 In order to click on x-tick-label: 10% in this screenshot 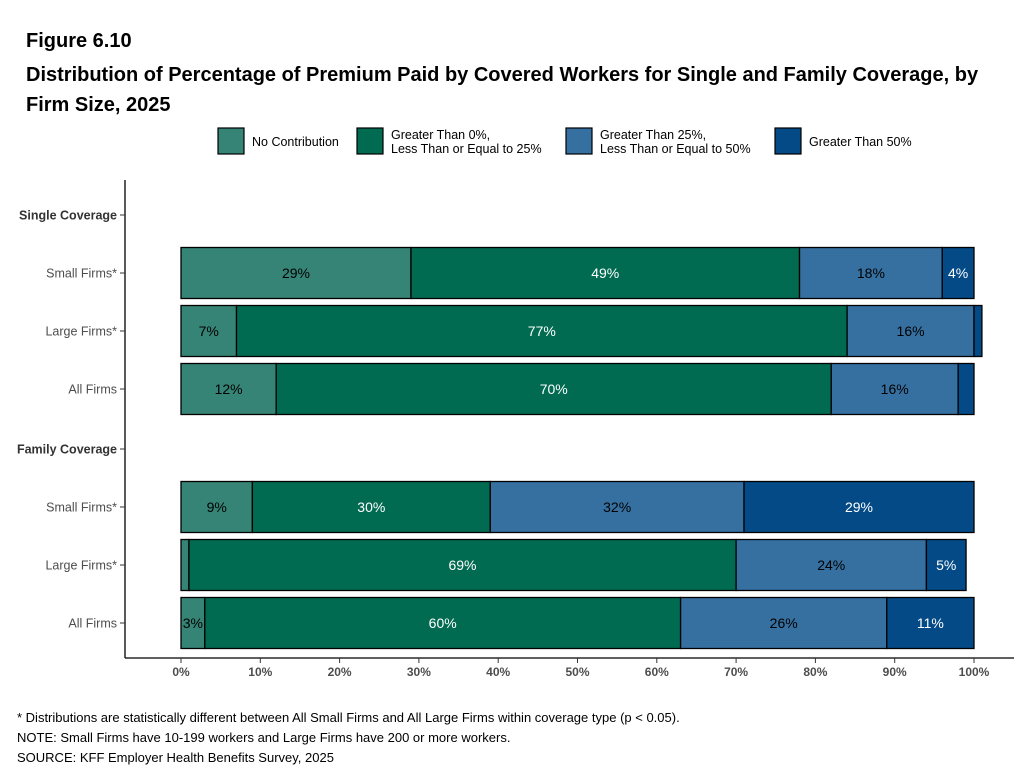, I will do `click(260, 672)`.